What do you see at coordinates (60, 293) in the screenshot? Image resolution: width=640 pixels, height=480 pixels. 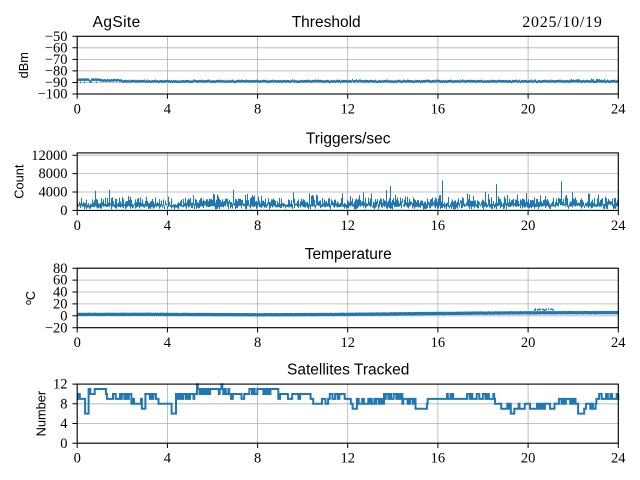 I see `svg-text: 40` at bounding box center [60, 293].